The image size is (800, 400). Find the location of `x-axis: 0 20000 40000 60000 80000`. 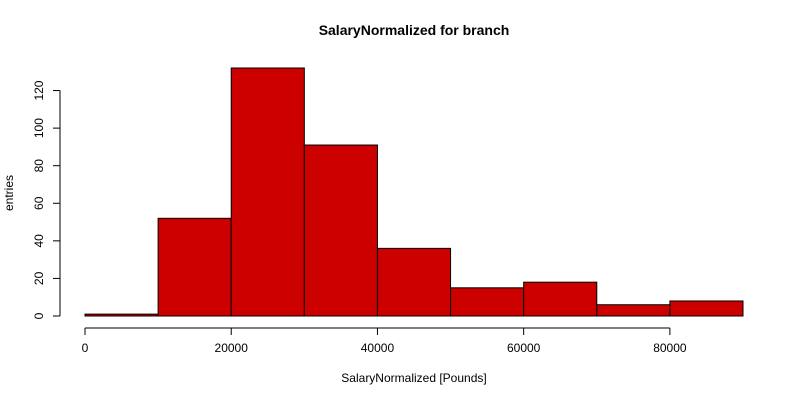

x-axis: 0 20000 40000 60000 80000 is located at coordinates (384, 341).